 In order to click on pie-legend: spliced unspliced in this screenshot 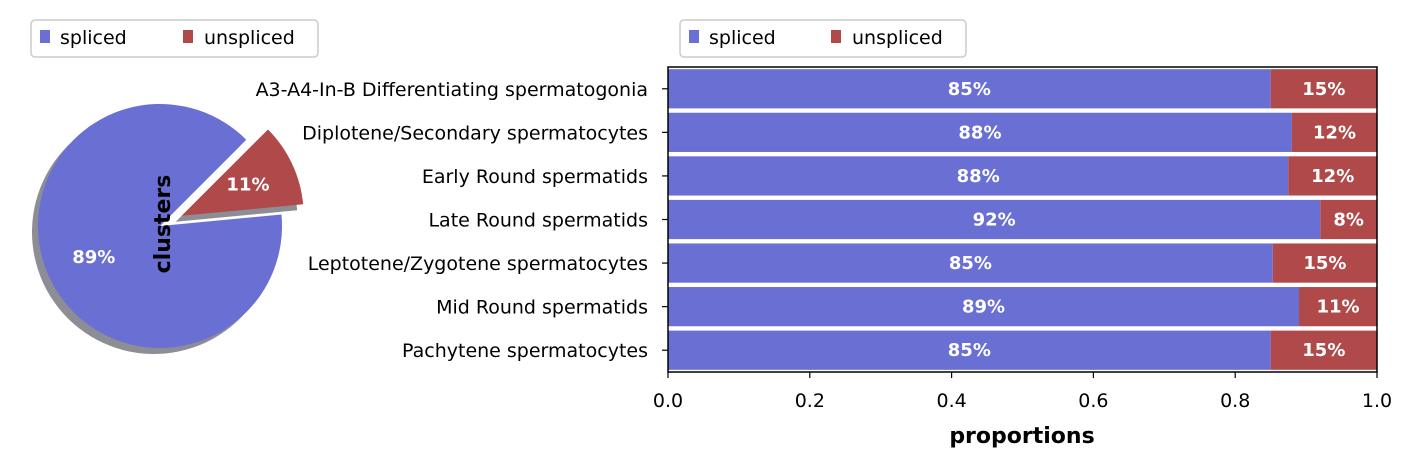, I will do `click(174, 38)`.